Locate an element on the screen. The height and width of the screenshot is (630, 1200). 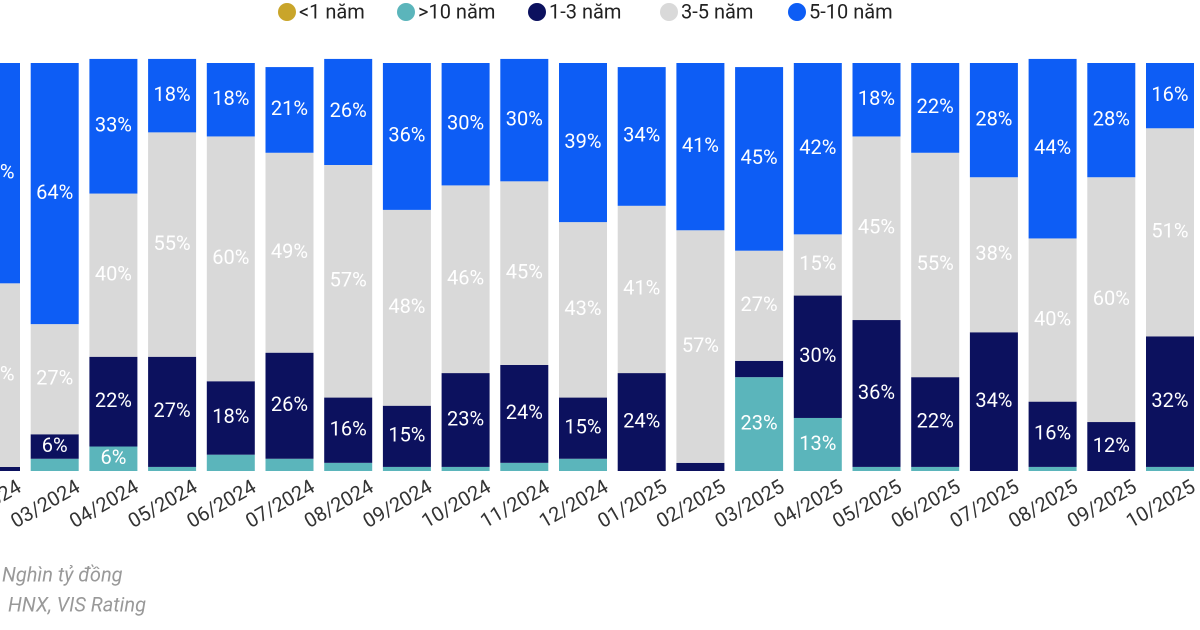
data-label: 36% is located at coordinates (406, 135).